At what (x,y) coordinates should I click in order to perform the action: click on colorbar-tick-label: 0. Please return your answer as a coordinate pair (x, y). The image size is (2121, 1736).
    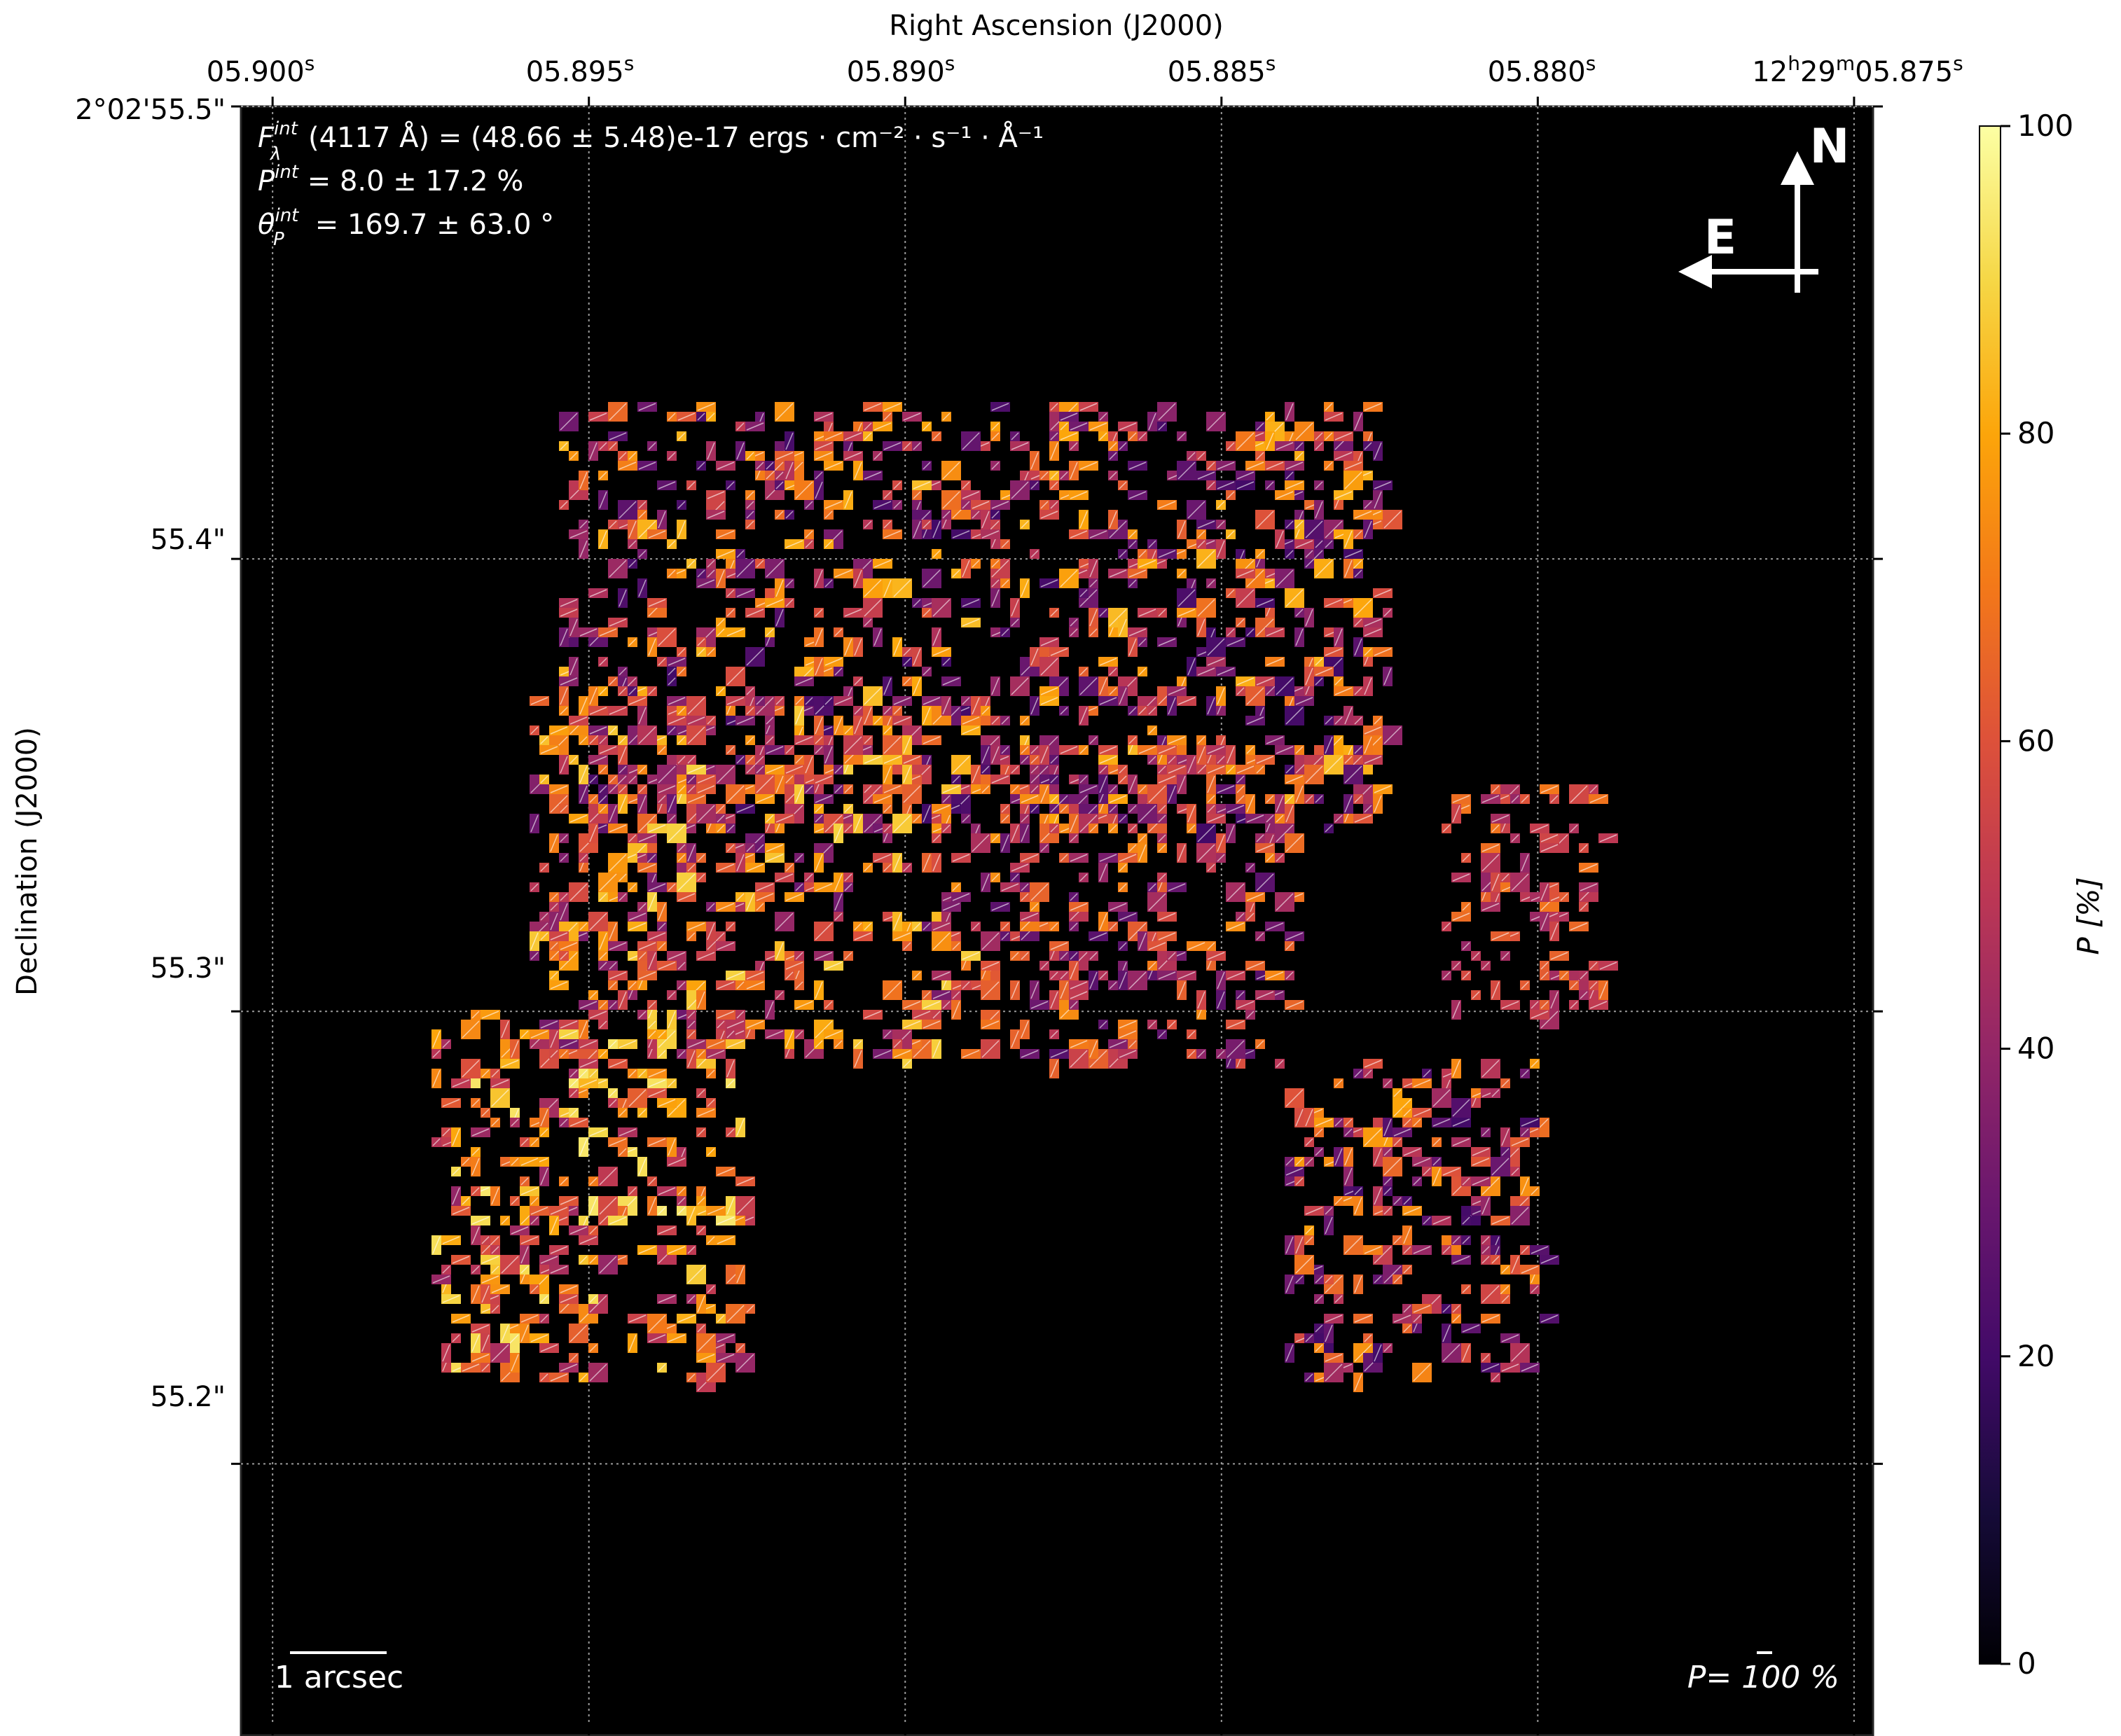
    Looking at the image, I should click on (2026, 1663).